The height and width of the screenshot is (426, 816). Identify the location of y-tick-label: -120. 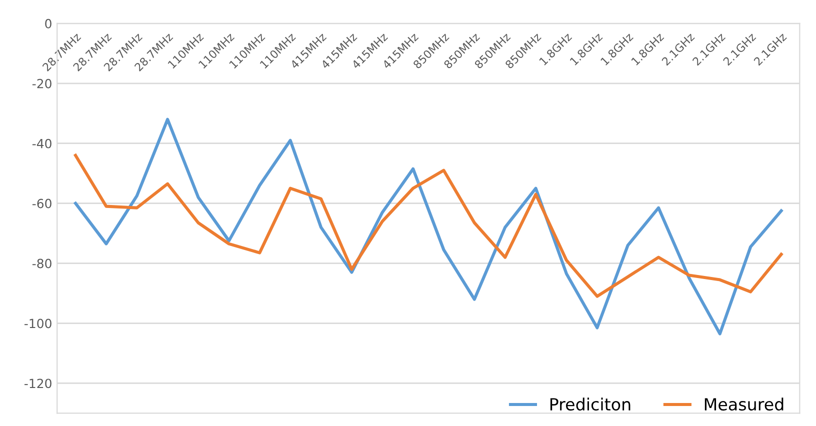
(38, 383).